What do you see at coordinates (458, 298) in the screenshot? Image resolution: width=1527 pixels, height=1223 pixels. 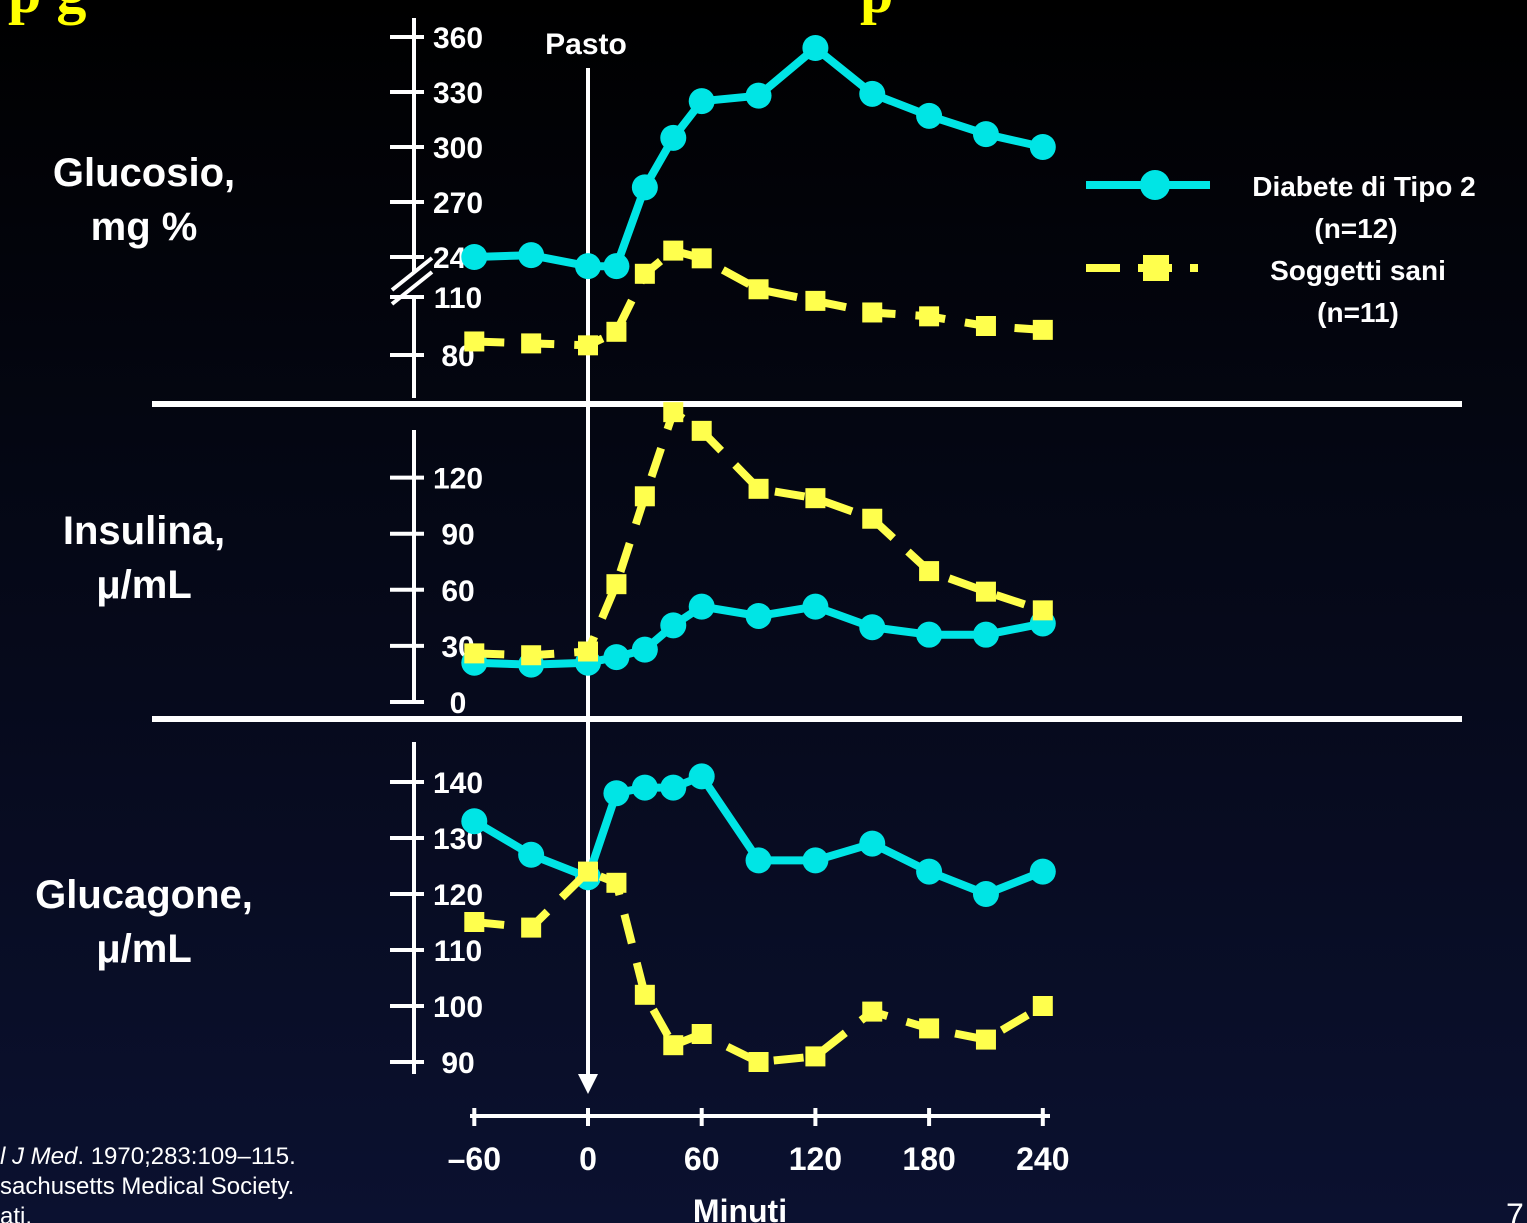 I see `glucose-tick-110-label: 110` at bounding box center [458, 298].